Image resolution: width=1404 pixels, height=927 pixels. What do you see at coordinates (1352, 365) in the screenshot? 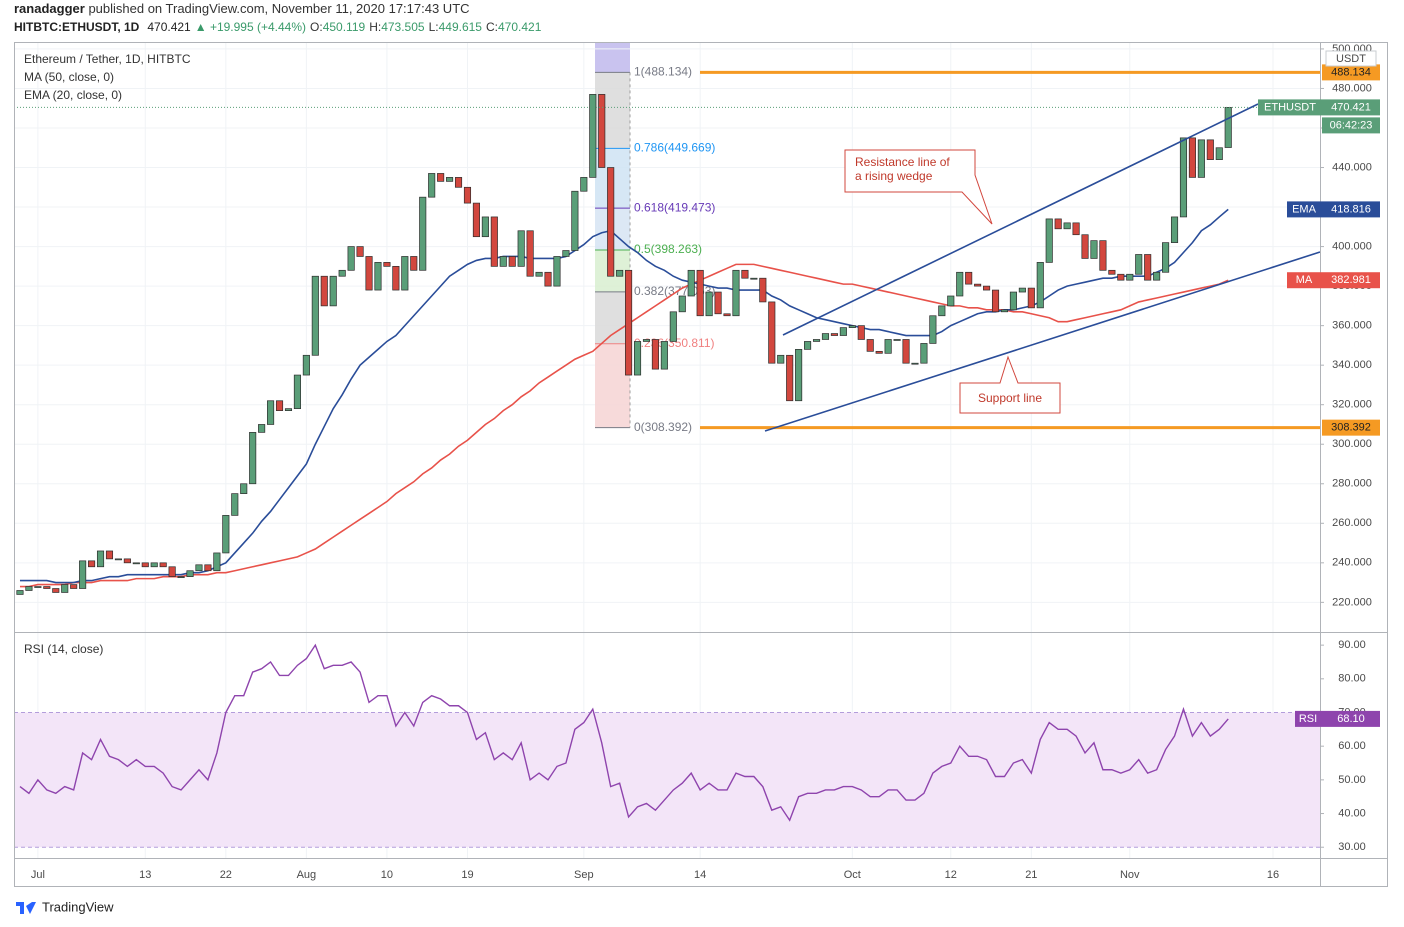
I see `y-tick-label: 340.000` at bounding box center [1352, 365].